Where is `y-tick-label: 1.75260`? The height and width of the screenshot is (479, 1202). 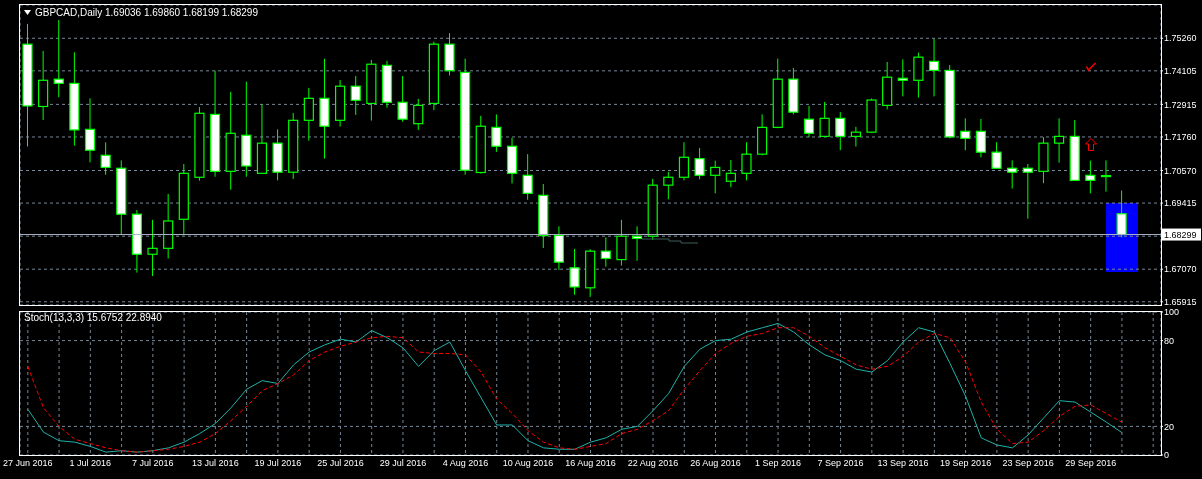 y-tick-label: 1.75260 is located at coordinates (1180, 38).